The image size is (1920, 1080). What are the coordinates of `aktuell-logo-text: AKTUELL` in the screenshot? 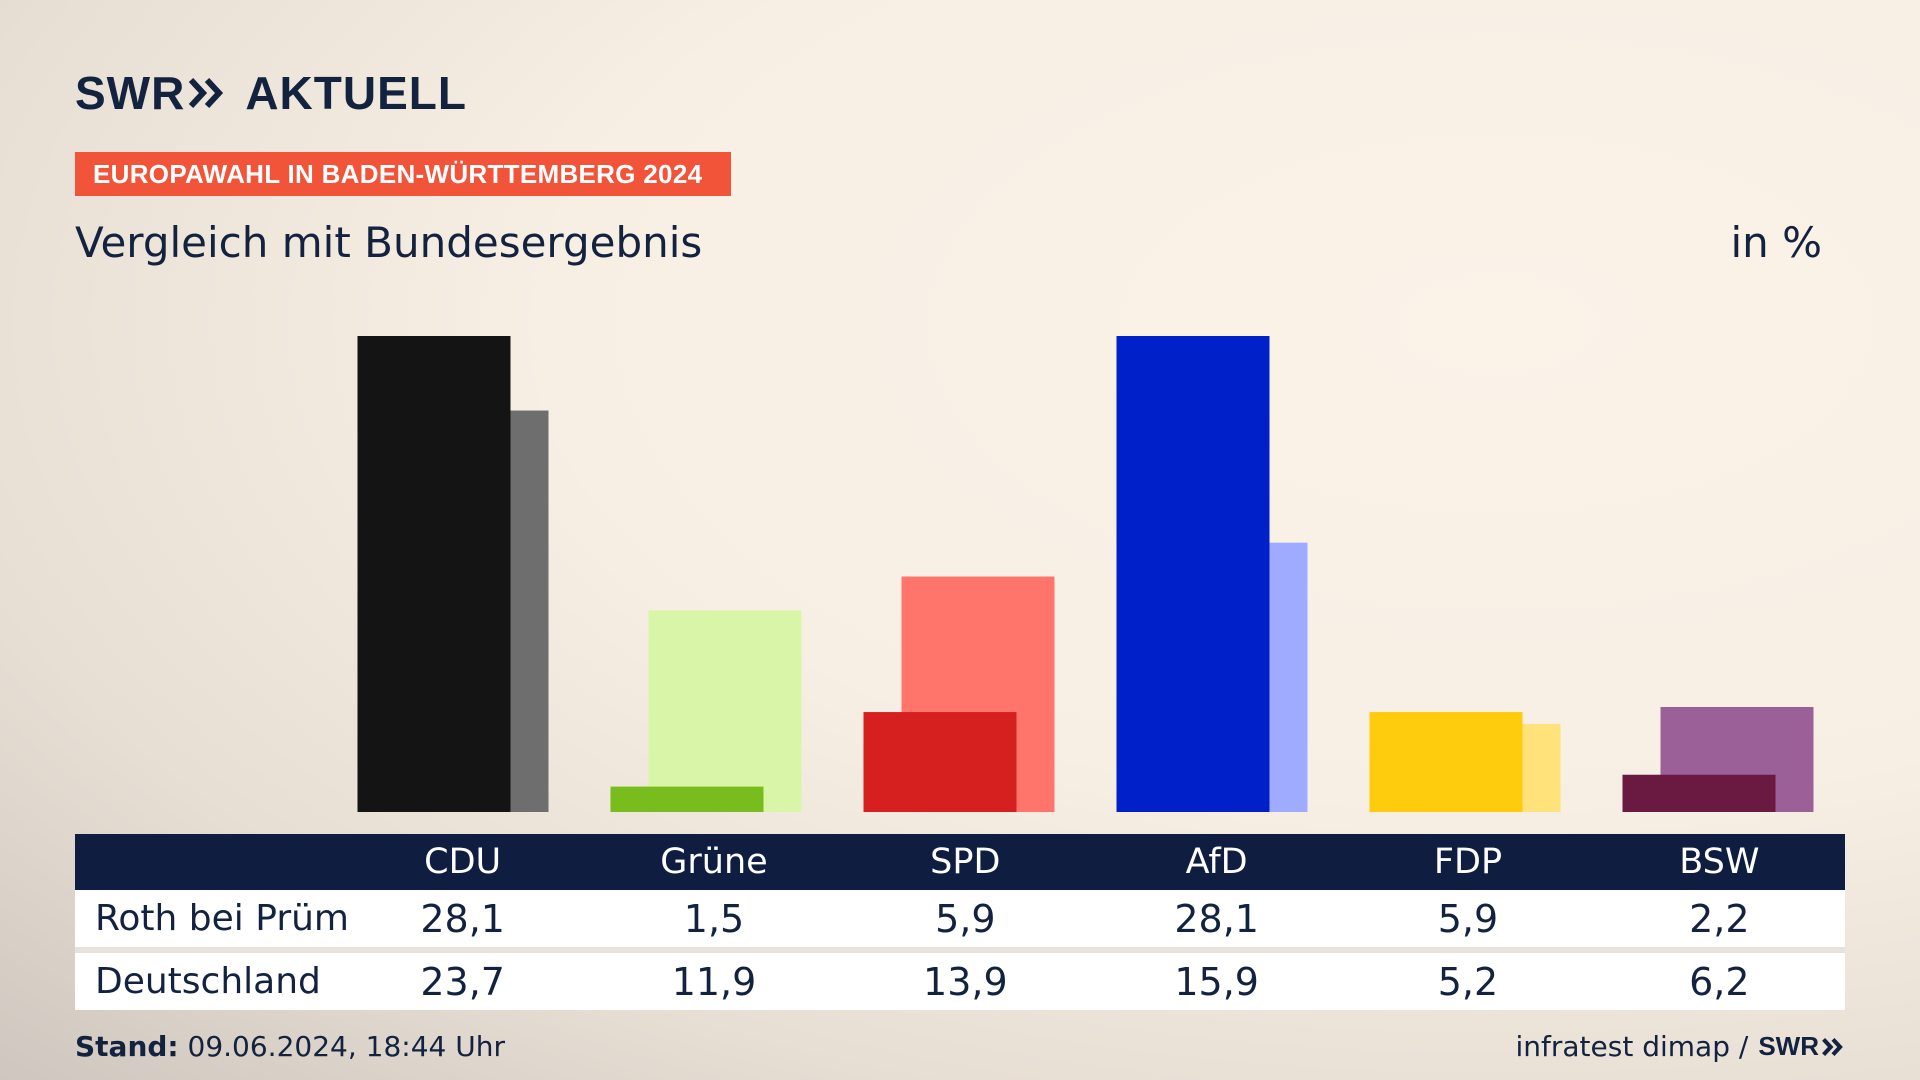 It's located at (356, 93).